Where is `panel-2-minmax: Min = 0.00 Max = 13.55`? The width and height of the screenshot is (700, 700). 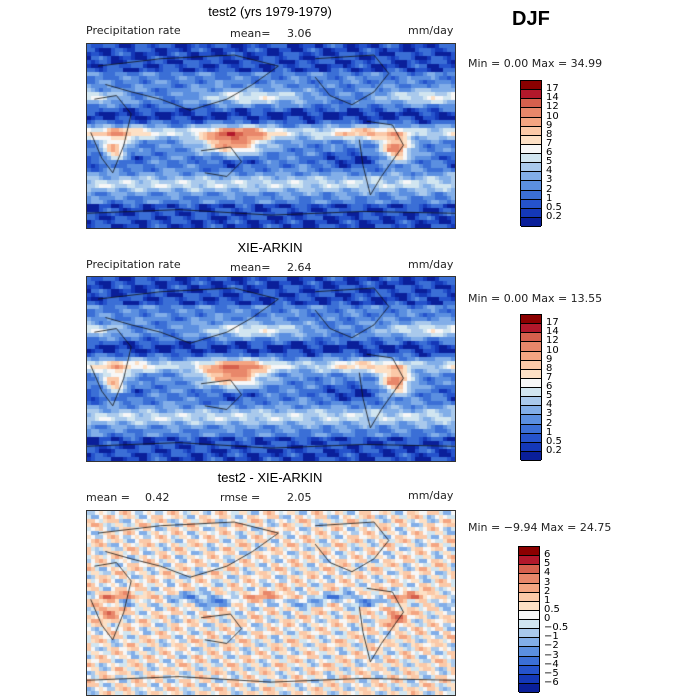 panel-2-minmax: Min = 0.00 Max = 13.55 is located at coordinates (535, 298).